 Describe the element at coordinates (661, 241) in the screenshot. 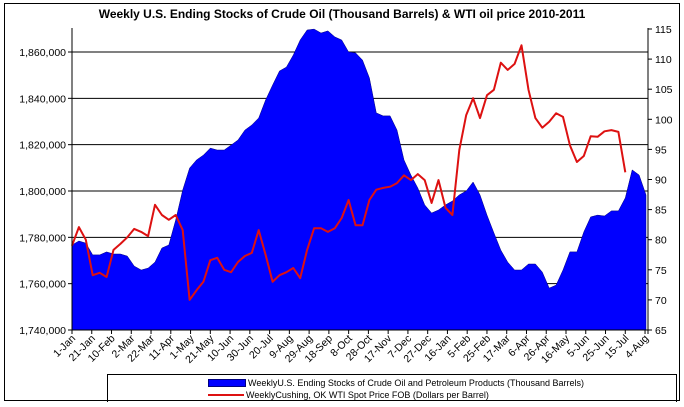

I see `right-tick-label: 80` at that location.